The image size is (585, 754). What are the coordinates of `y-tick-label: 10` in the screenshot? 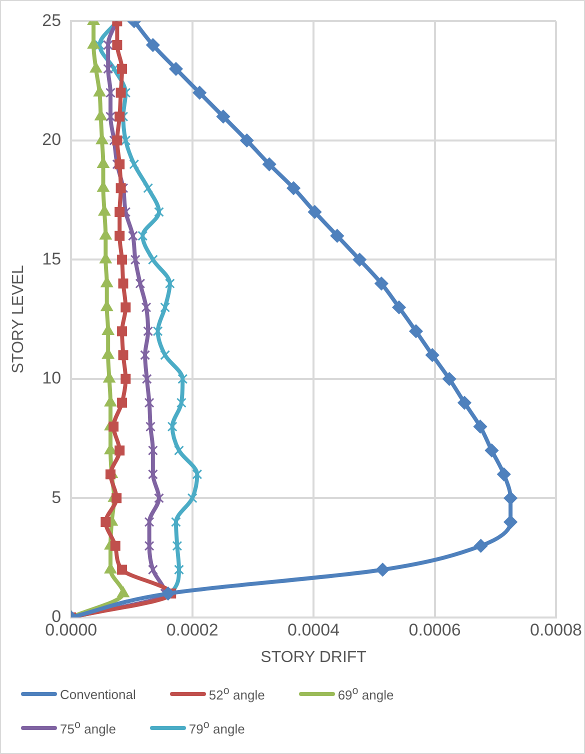 It's located at (52, 378).